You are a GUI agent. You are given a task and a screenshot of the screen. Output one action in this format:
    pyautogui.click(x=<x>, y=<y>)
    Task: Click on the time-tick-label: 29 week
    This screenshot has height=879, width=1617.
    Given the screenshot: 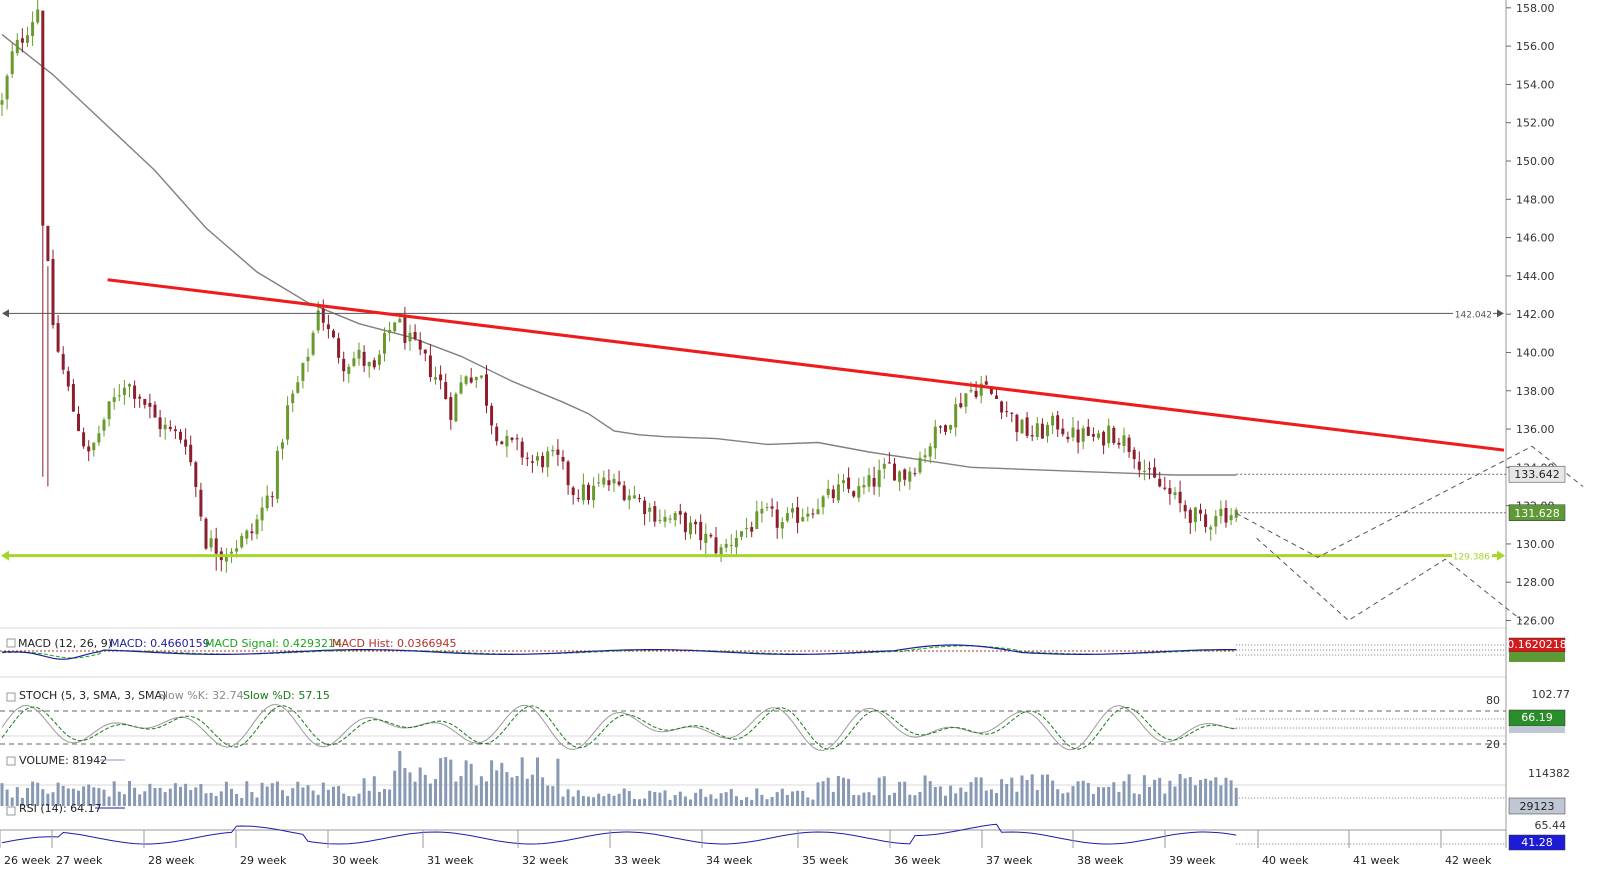 What is the action you would take?
    pyautogui.click(x=263, y=860)
    